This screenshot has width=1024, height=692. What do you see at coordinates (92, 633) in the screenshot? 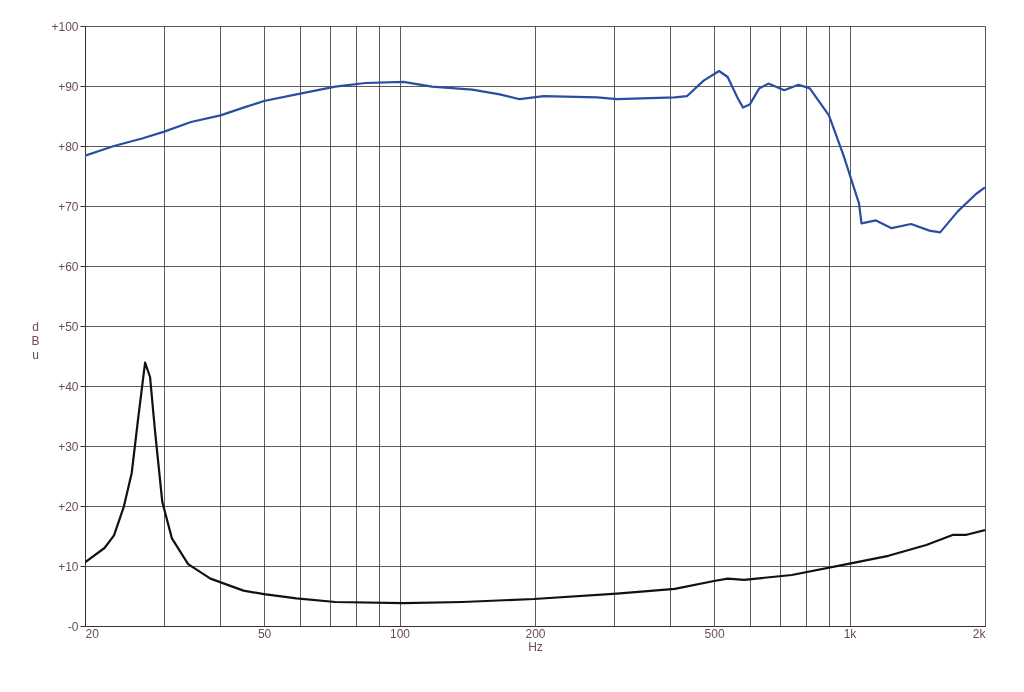
I see `x-tick-label: 20` at bounding box center [92, 633].